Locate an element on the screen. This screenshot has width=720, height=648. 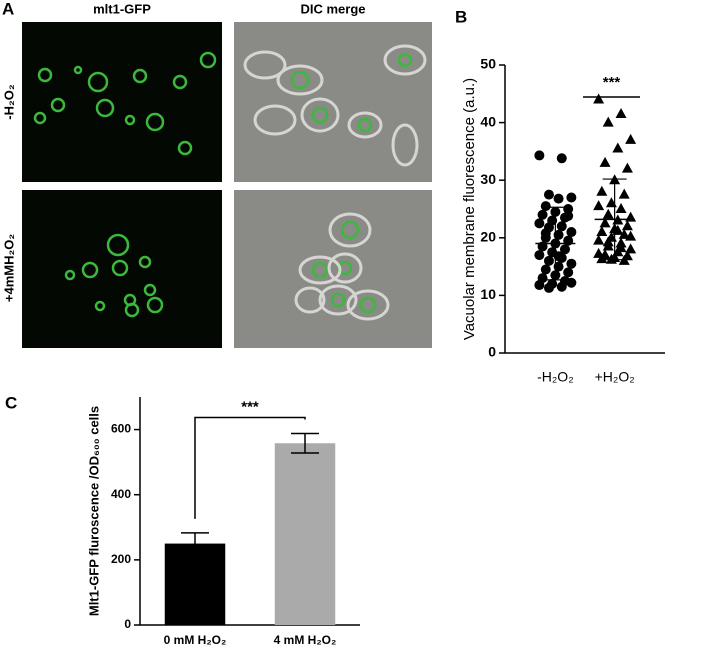
y-tick-label: 20 is located at coordinates (488, 237).